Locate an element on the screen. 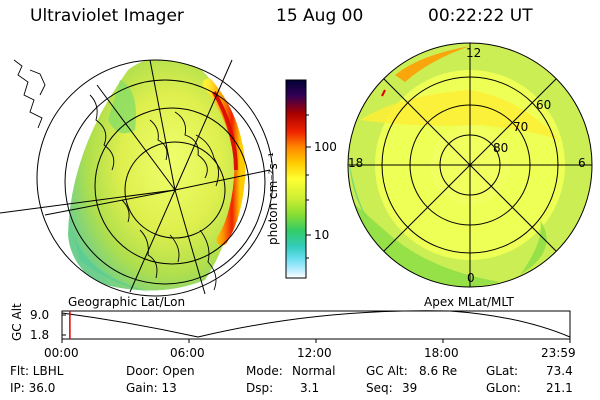  glon-value: 21.1 is located at coordinates (559, 388).